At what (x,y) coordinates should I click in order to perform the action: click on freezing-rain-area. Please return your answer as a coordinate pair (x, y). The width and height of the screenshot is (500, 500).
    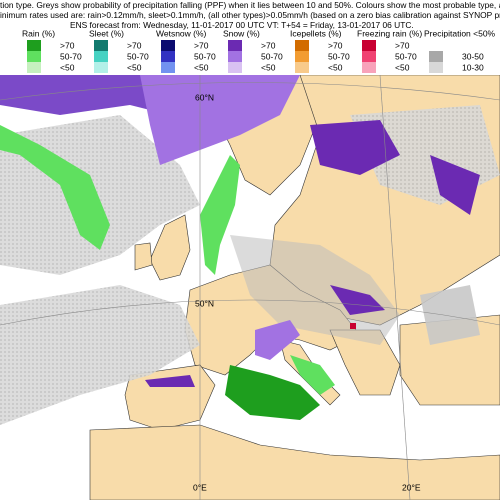
    Looking at the image, I should click on (353, 326).